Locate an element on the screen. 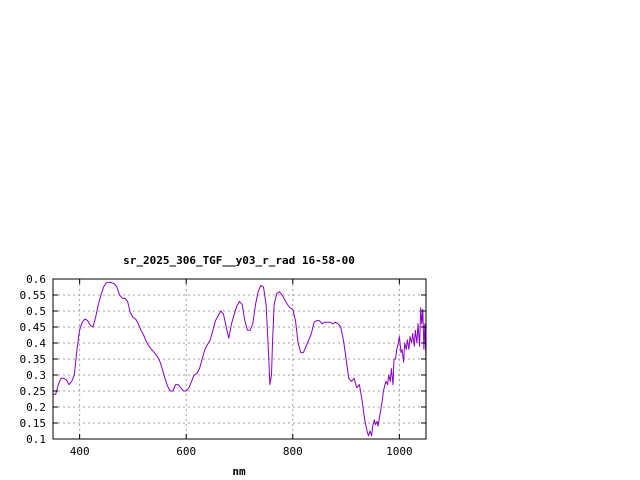 This screenshot has width=640, height=480. y-tick-label: 0.3 is located at coordinates (36, 375).